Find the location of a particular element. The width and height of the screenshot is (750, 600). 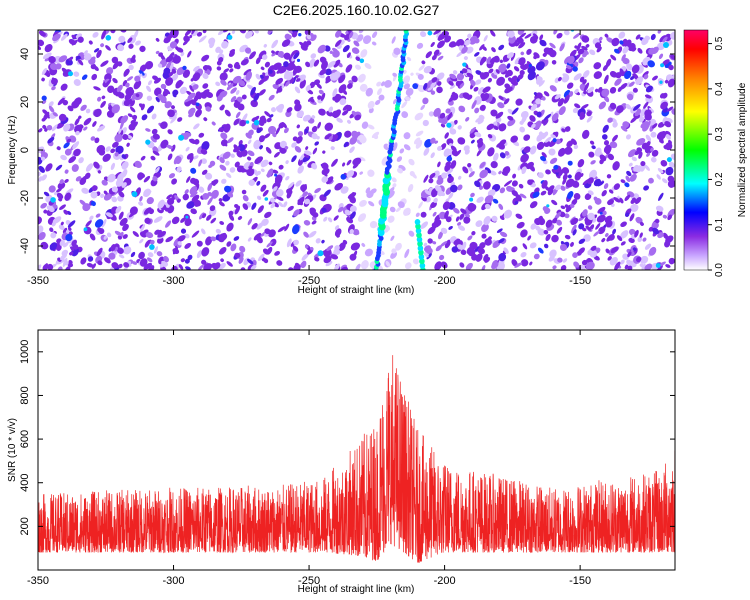

colorbar-ticks: 0.00.10.20.30.40.5 is located at coordinates (716, 156).